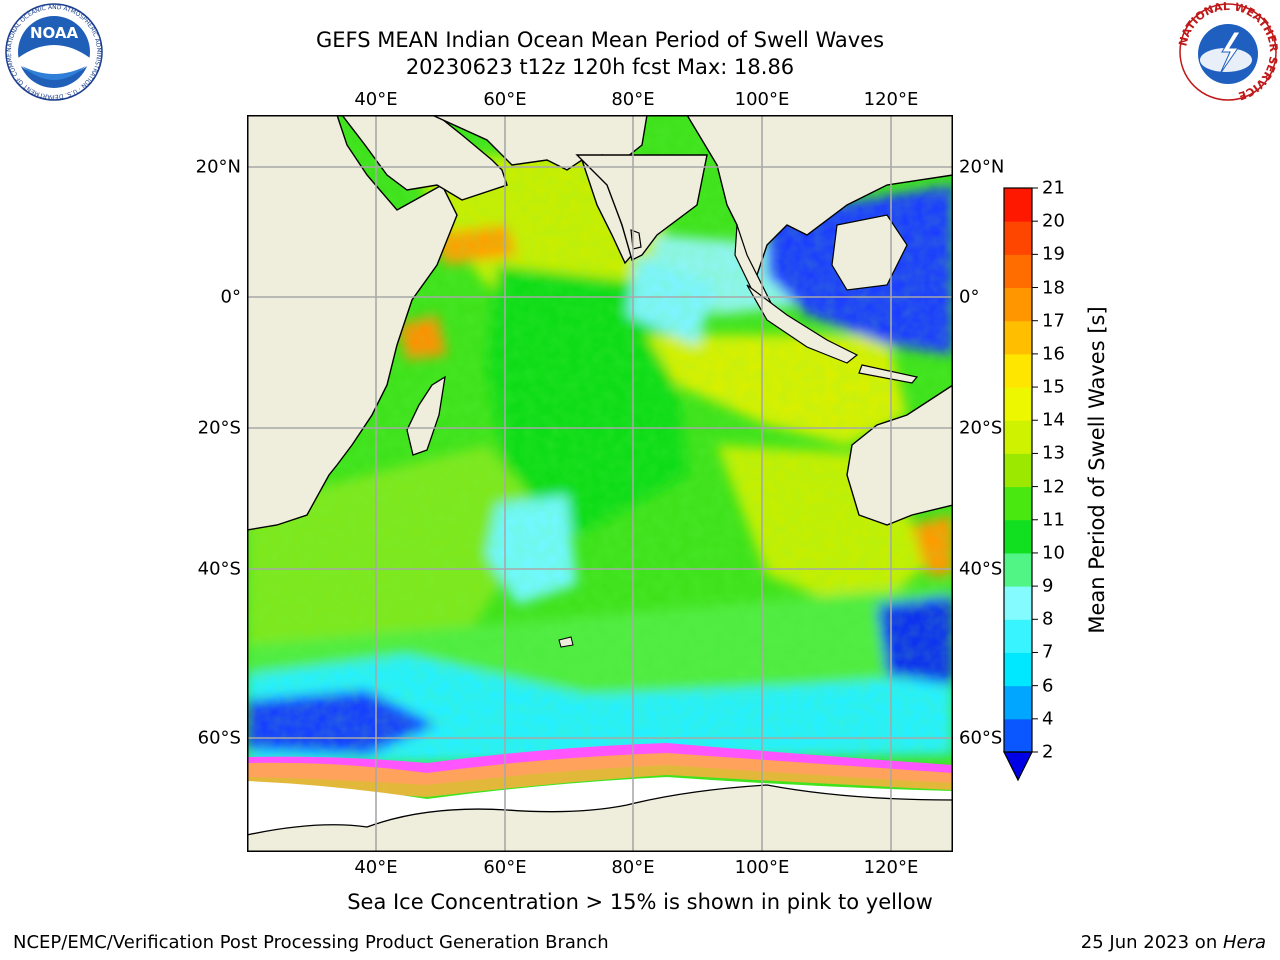 Image resolution: width=1280 pixels, height=960 pixels. I want to click on colorbar-tick-label: 20, so click(1053, 221).